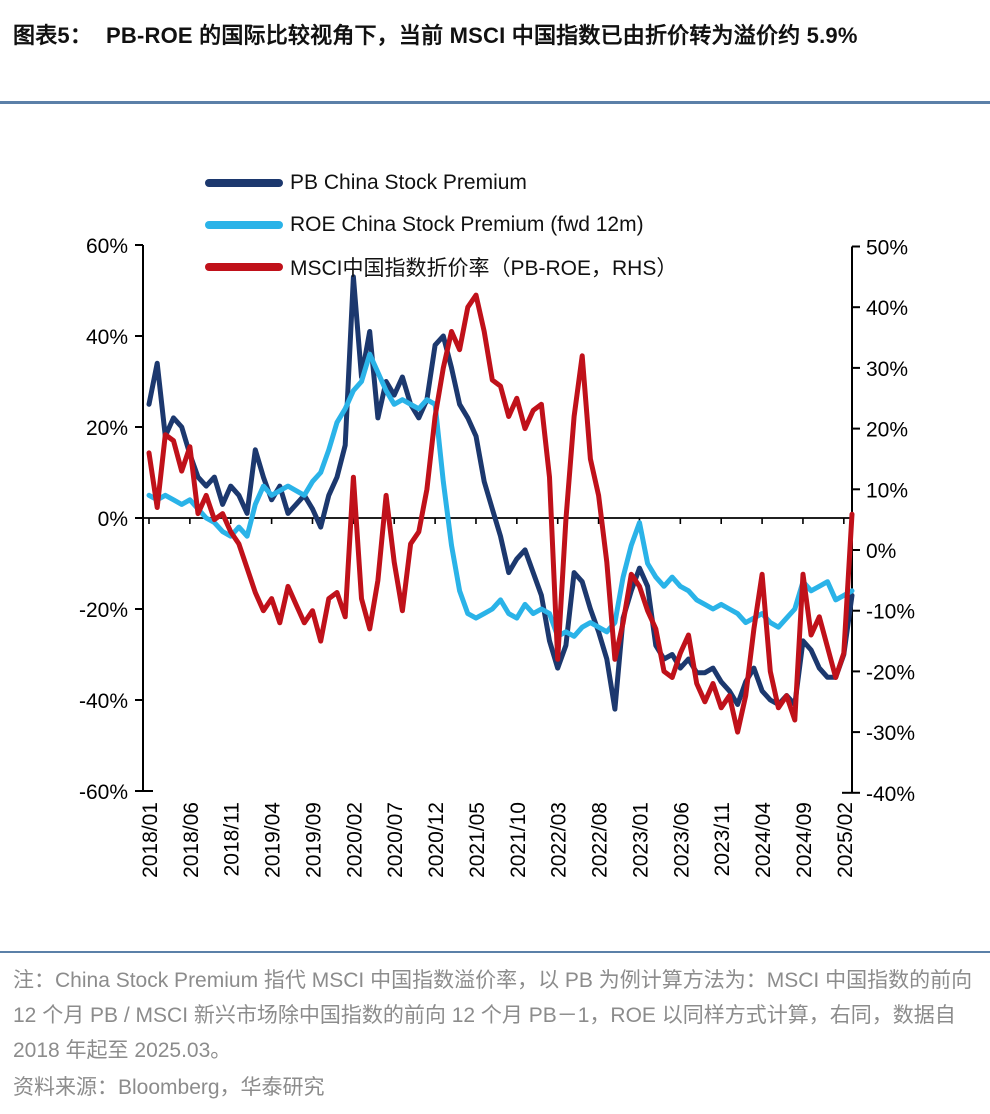  Describe the element at coordinates (191, 840) in the screenshot. I see `svg-text: 2018/06` at that location.